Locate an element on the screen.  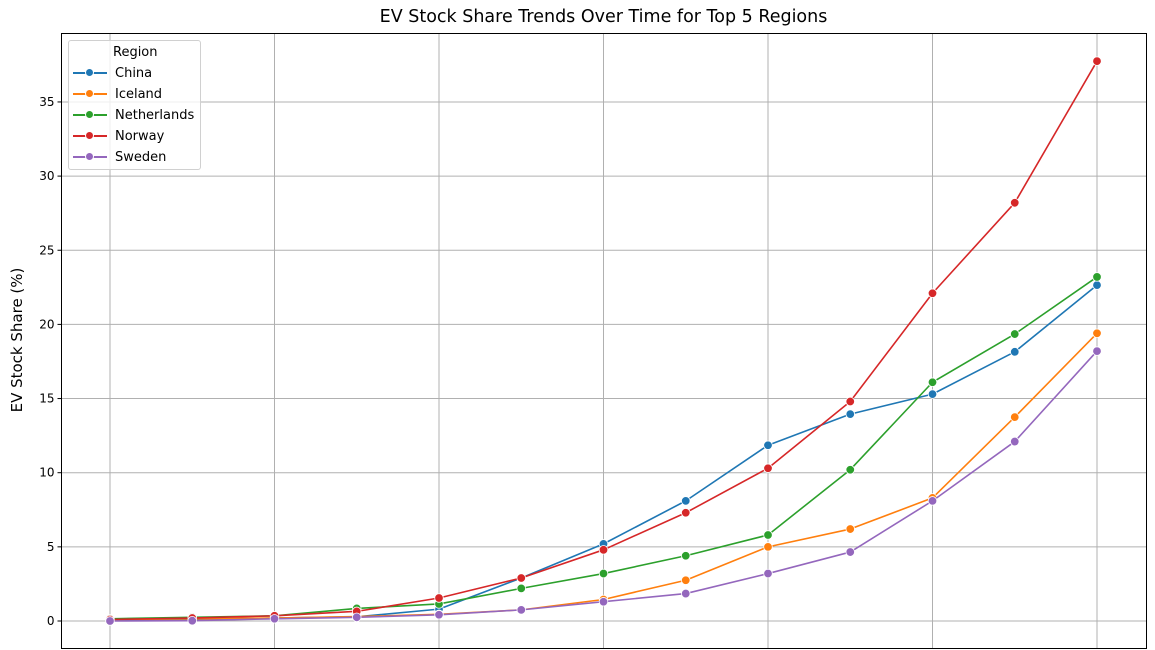
y-tick-label: 25 is located at coordinates (46, 250).